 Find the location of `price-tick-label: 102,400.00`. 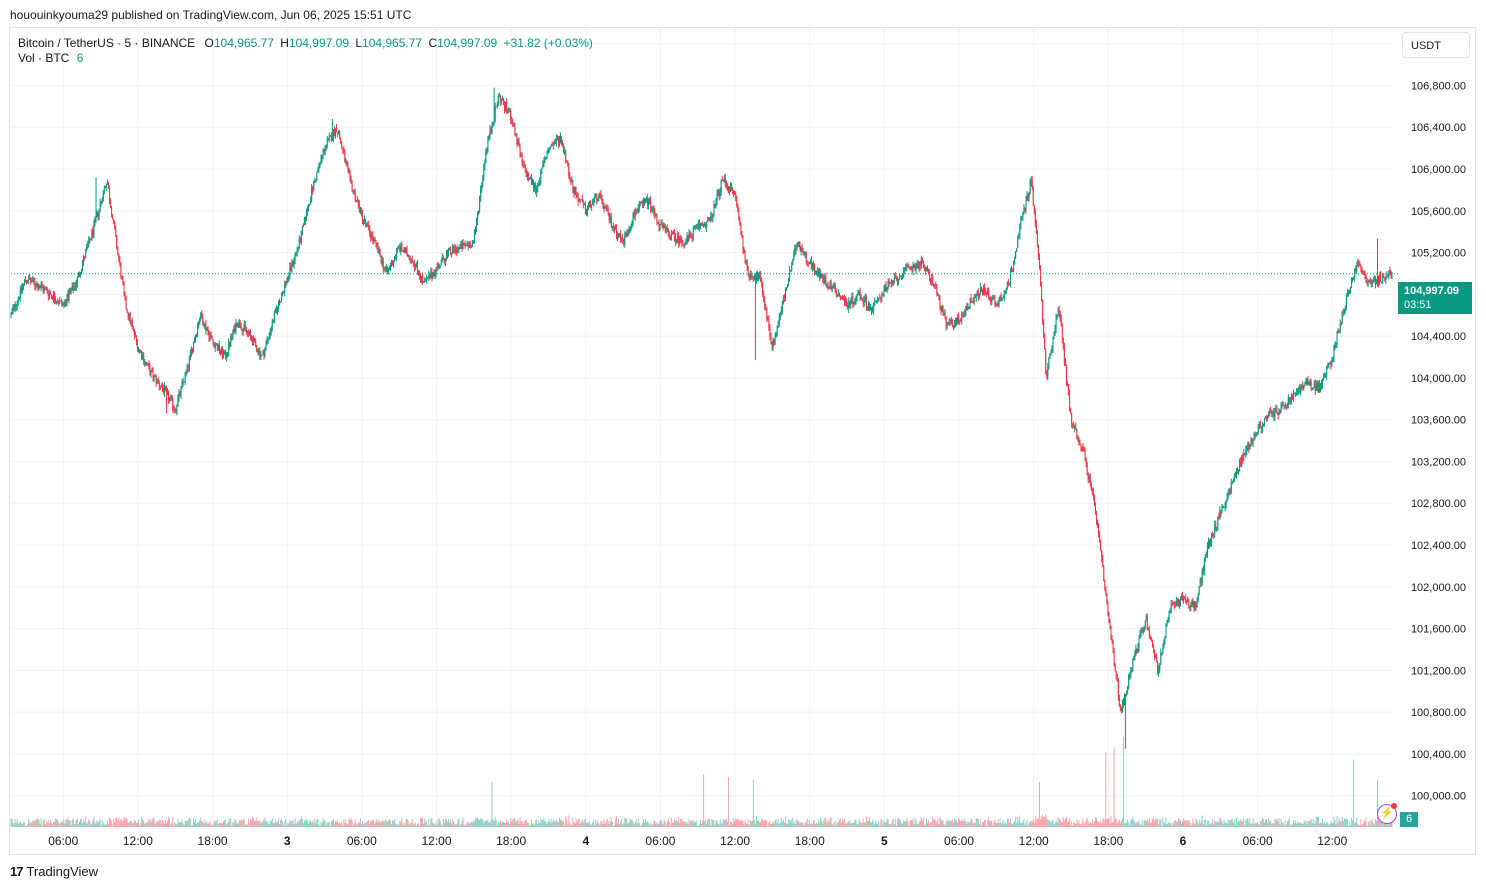

price-tick-label: 102,400.00 is located at coordinates (1438, 546).